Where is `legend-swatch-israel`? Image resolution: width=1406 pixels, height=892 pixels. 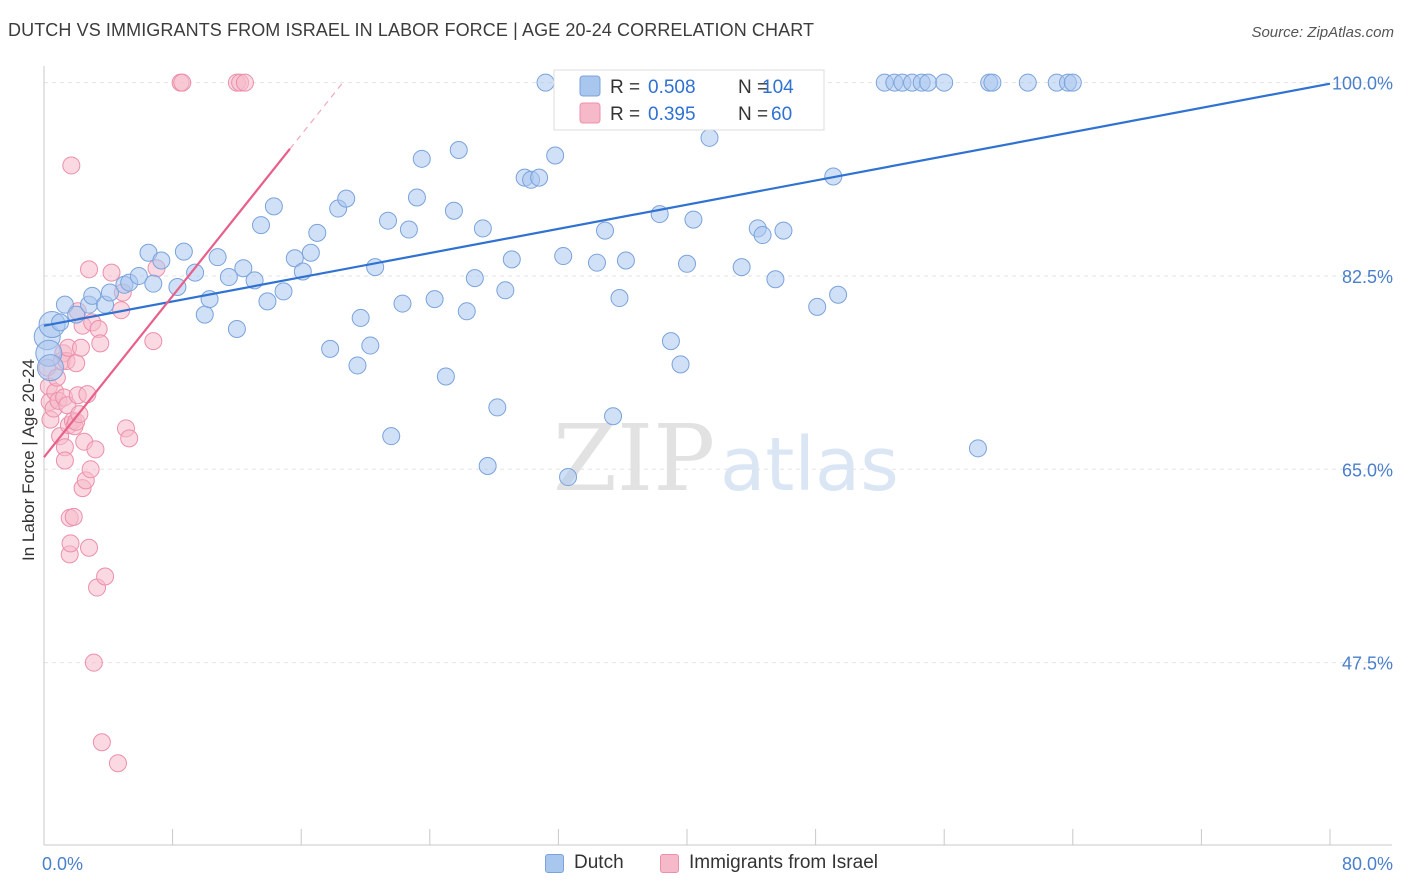
legend-swatch-israel is located at coordinates (669, 863).